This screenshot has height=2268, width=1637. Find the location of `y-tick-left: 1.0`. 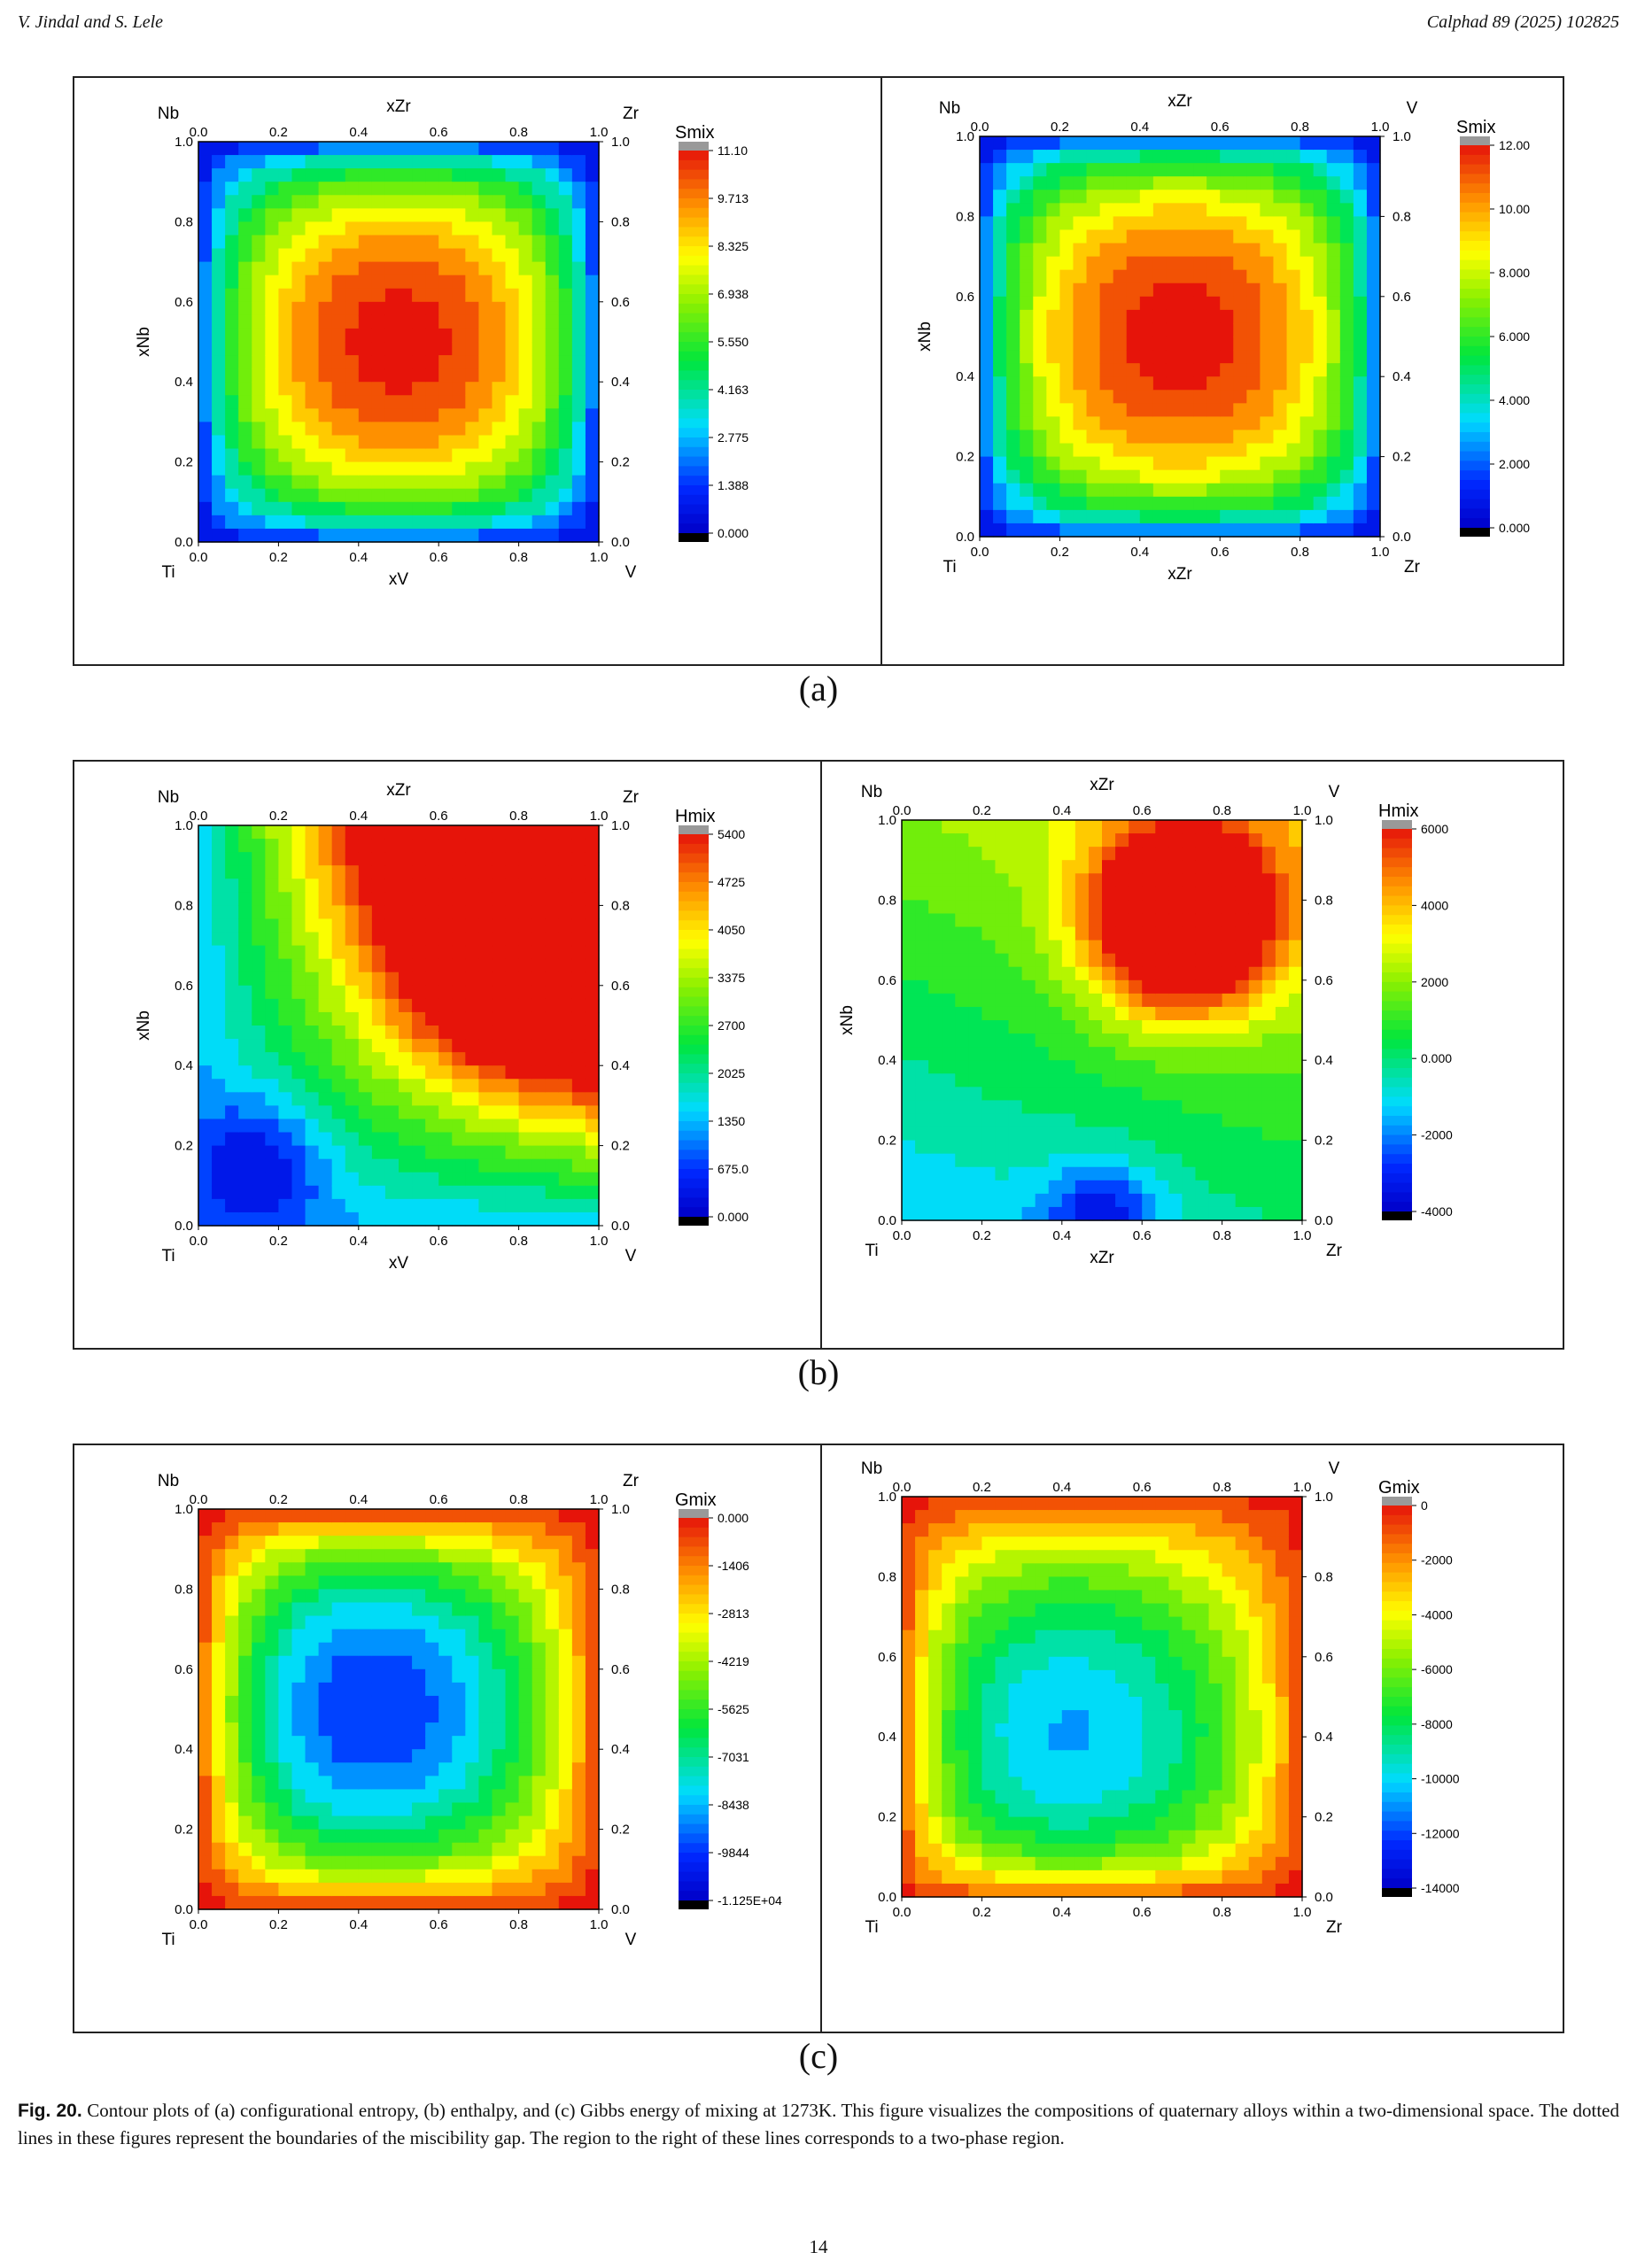

y-tick-left: 1.0 is located at coordinates (184, 825).